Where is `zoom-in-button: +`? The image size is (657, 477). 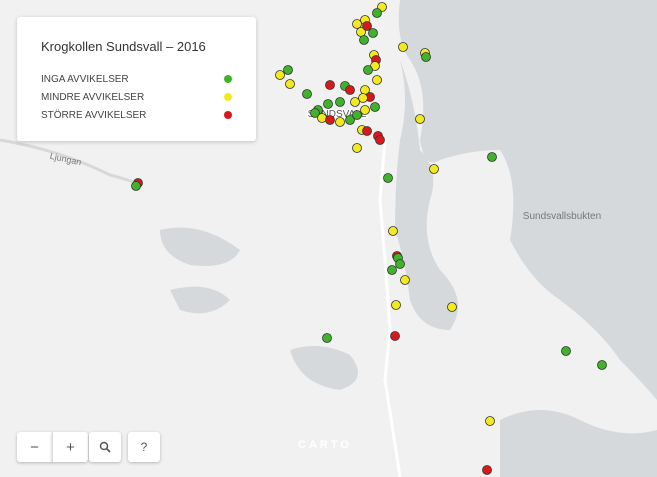
zoom-in-button: + is located at coordinates (70, 447).